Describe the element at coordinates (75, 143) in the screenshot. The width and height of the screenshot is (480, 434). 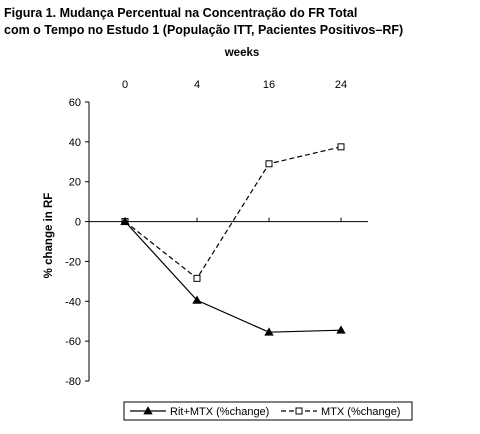
I see `y-tick-label: 40` at that location.